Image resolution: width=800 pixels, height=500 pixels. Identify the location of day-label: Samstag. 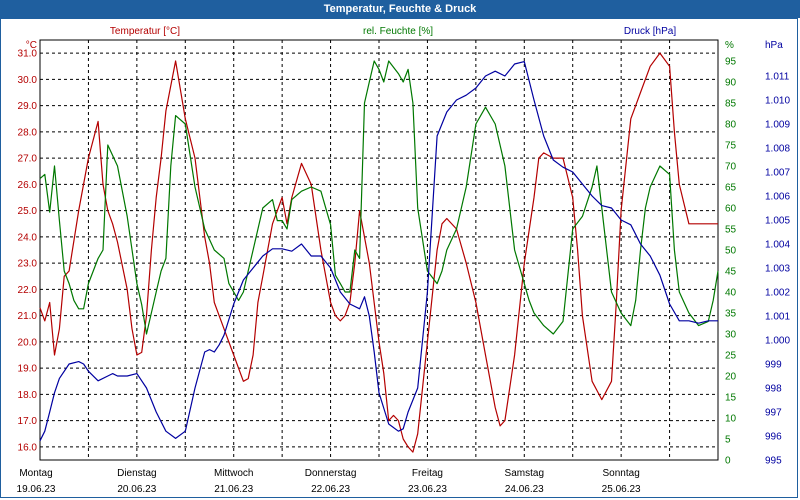
(524, 473).